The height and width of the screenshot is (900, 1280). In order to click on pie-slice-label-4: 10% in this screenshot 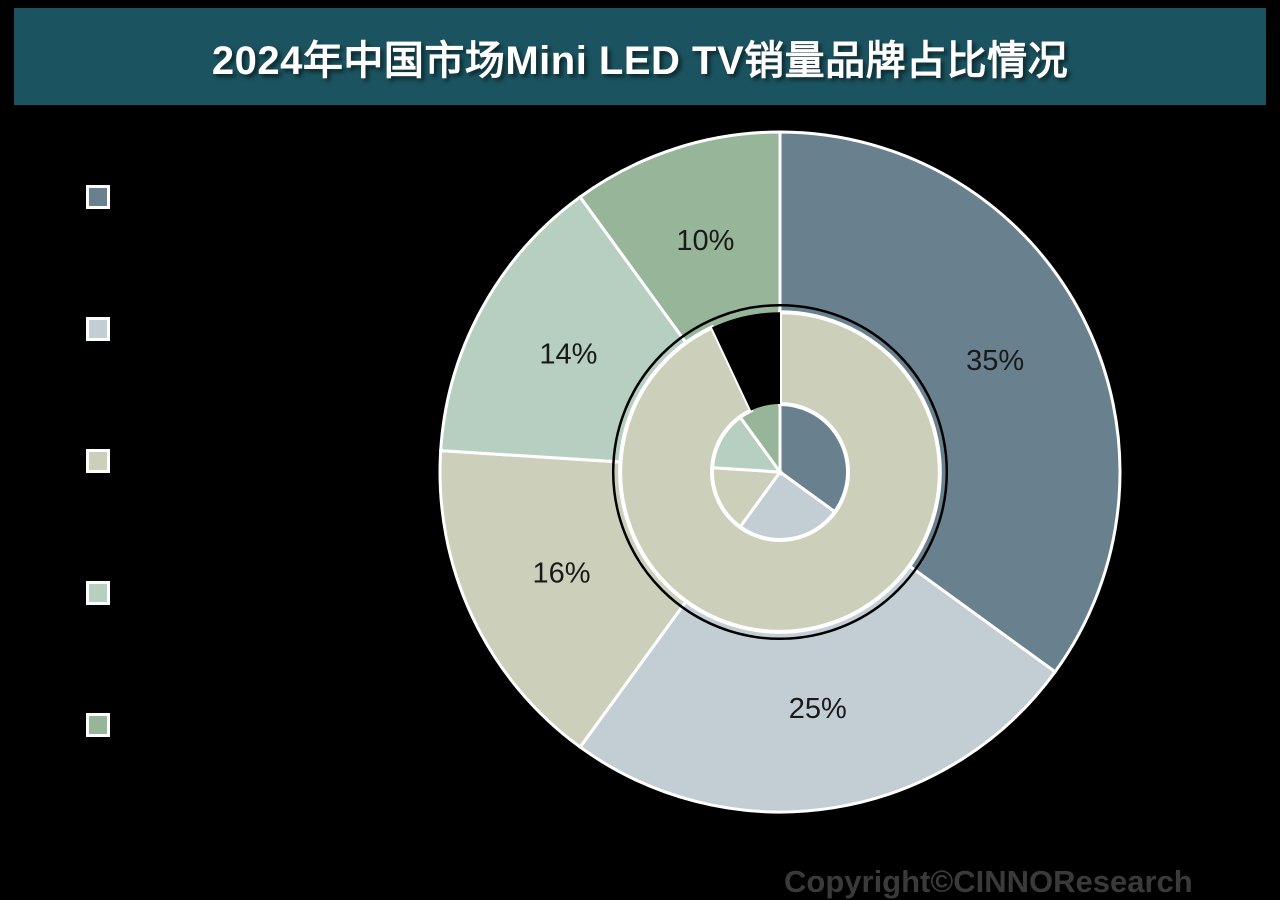, I will do `click(705, 241)`.